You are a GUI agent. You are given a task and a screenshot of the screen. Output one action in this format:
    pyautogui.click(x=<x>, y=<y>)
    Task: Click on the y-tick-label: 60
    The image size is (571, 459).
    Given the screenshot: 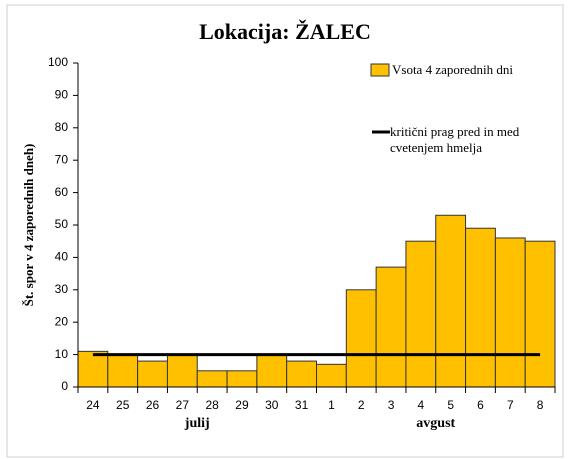 What is the action you would take?
    pyautogui.click(x=62, y=192)
    